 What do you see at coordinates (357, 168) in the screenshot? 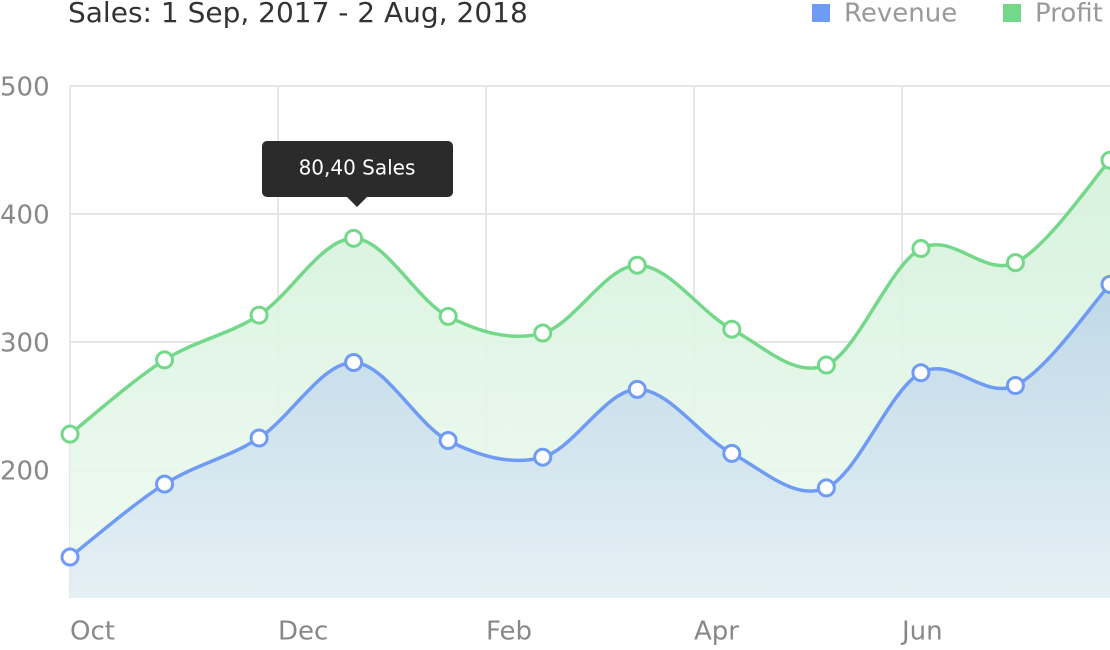
I see `tooltip-text: 80,40 Sales` at bounding box center [357, 168].